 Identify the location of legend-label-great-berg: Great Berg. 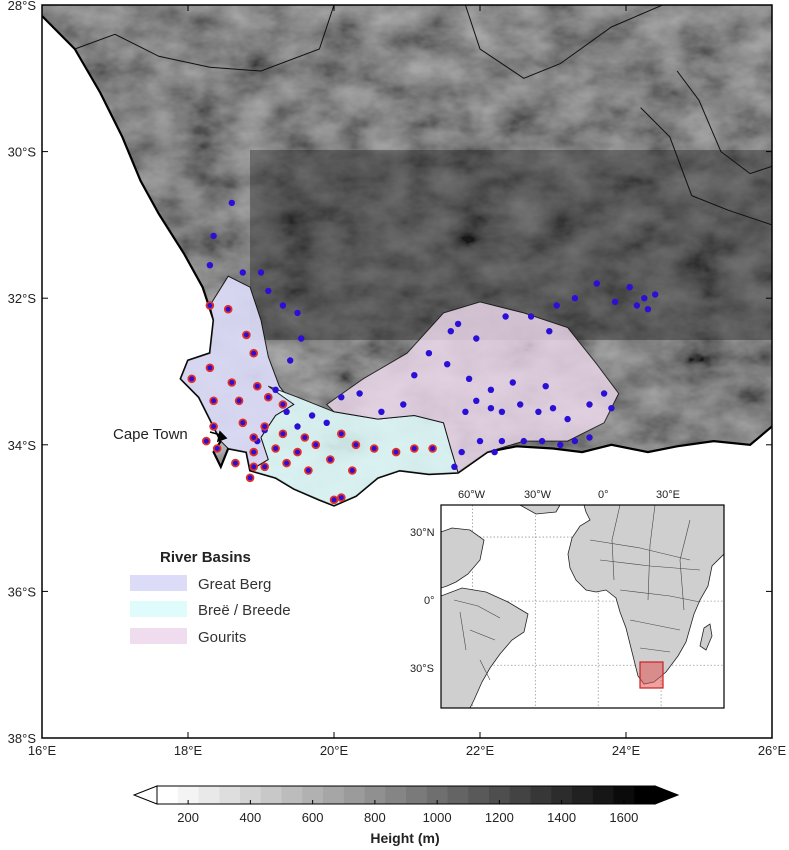
(234, 584).